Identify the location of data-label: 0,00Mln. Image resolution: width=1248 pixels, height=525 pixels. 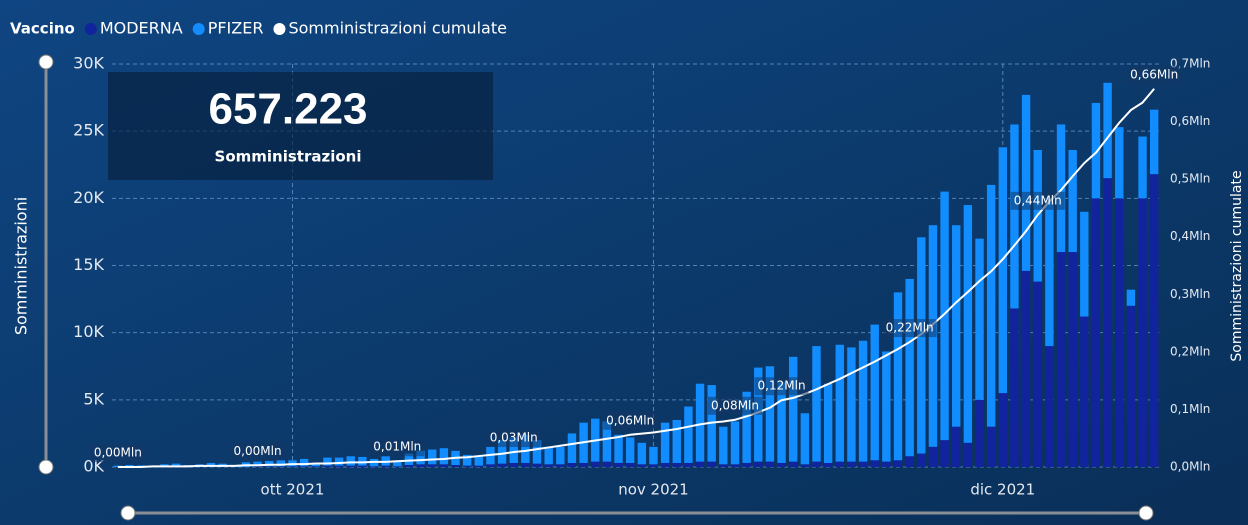
(258, 451).